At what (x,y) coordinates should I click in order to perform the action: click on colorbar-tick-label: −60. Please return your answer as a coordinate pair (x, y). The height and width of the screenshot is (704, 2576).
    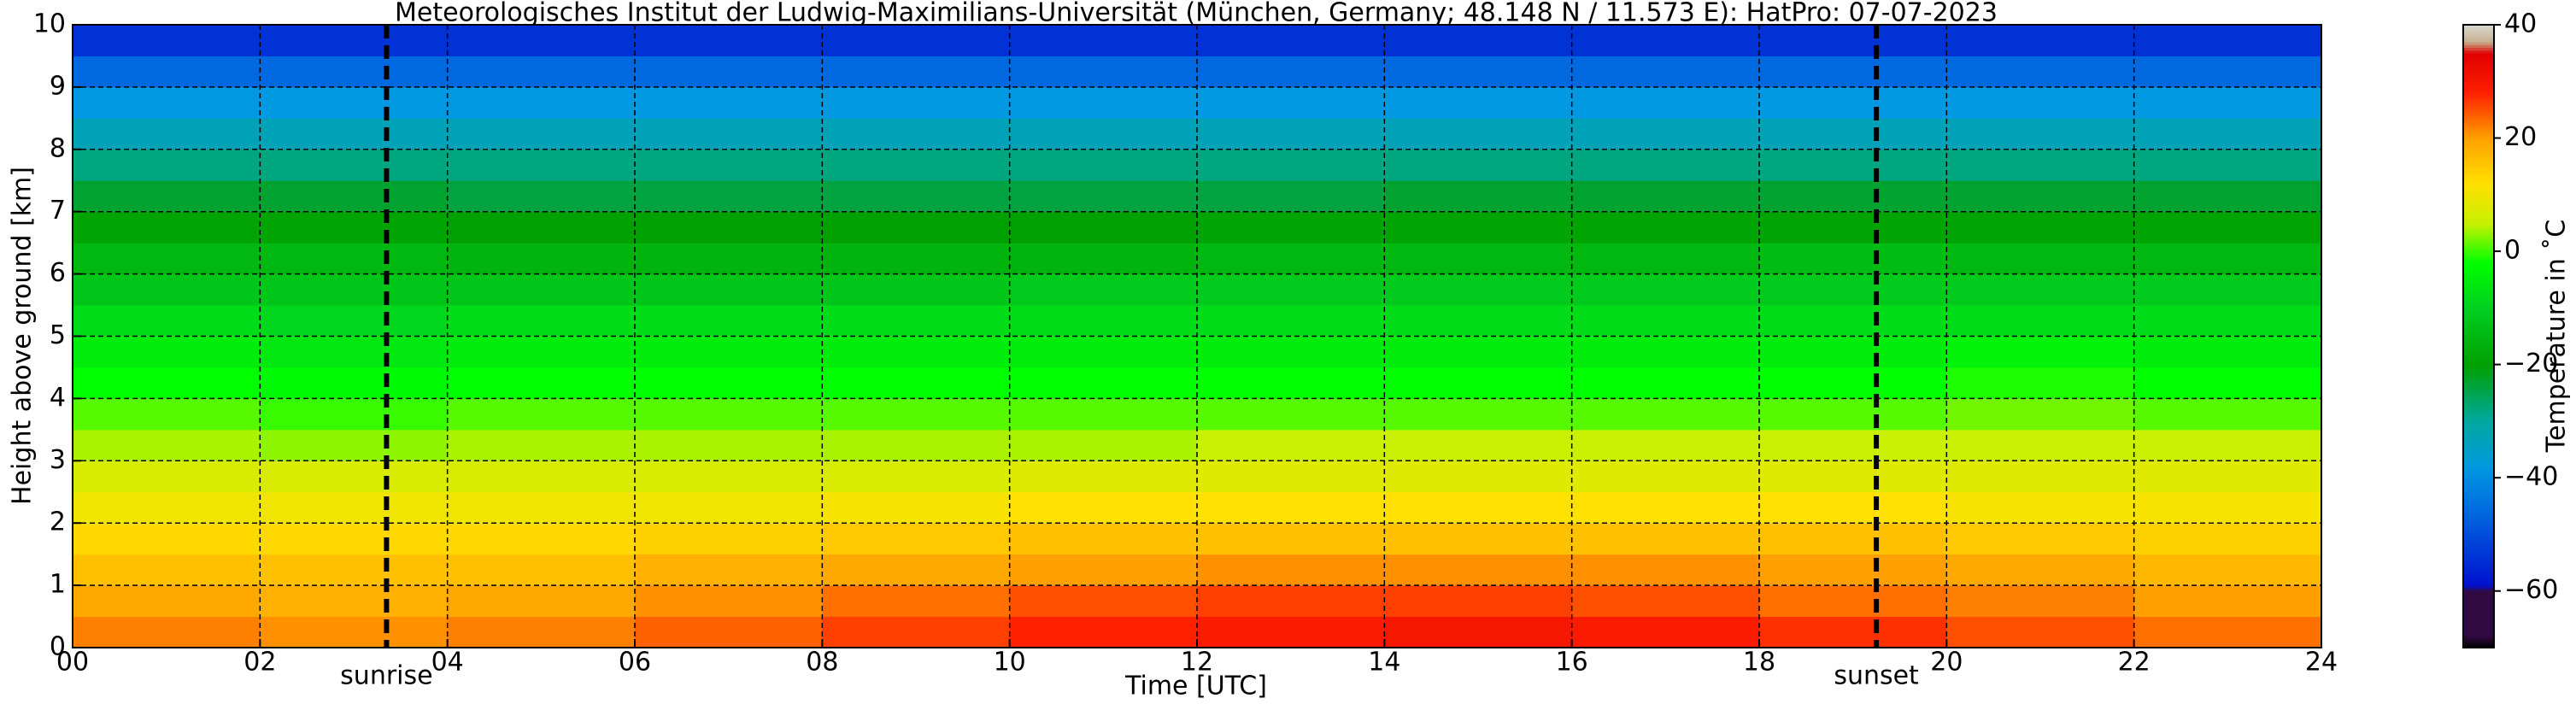
    Looking at the image, I should click on (2531, 590).